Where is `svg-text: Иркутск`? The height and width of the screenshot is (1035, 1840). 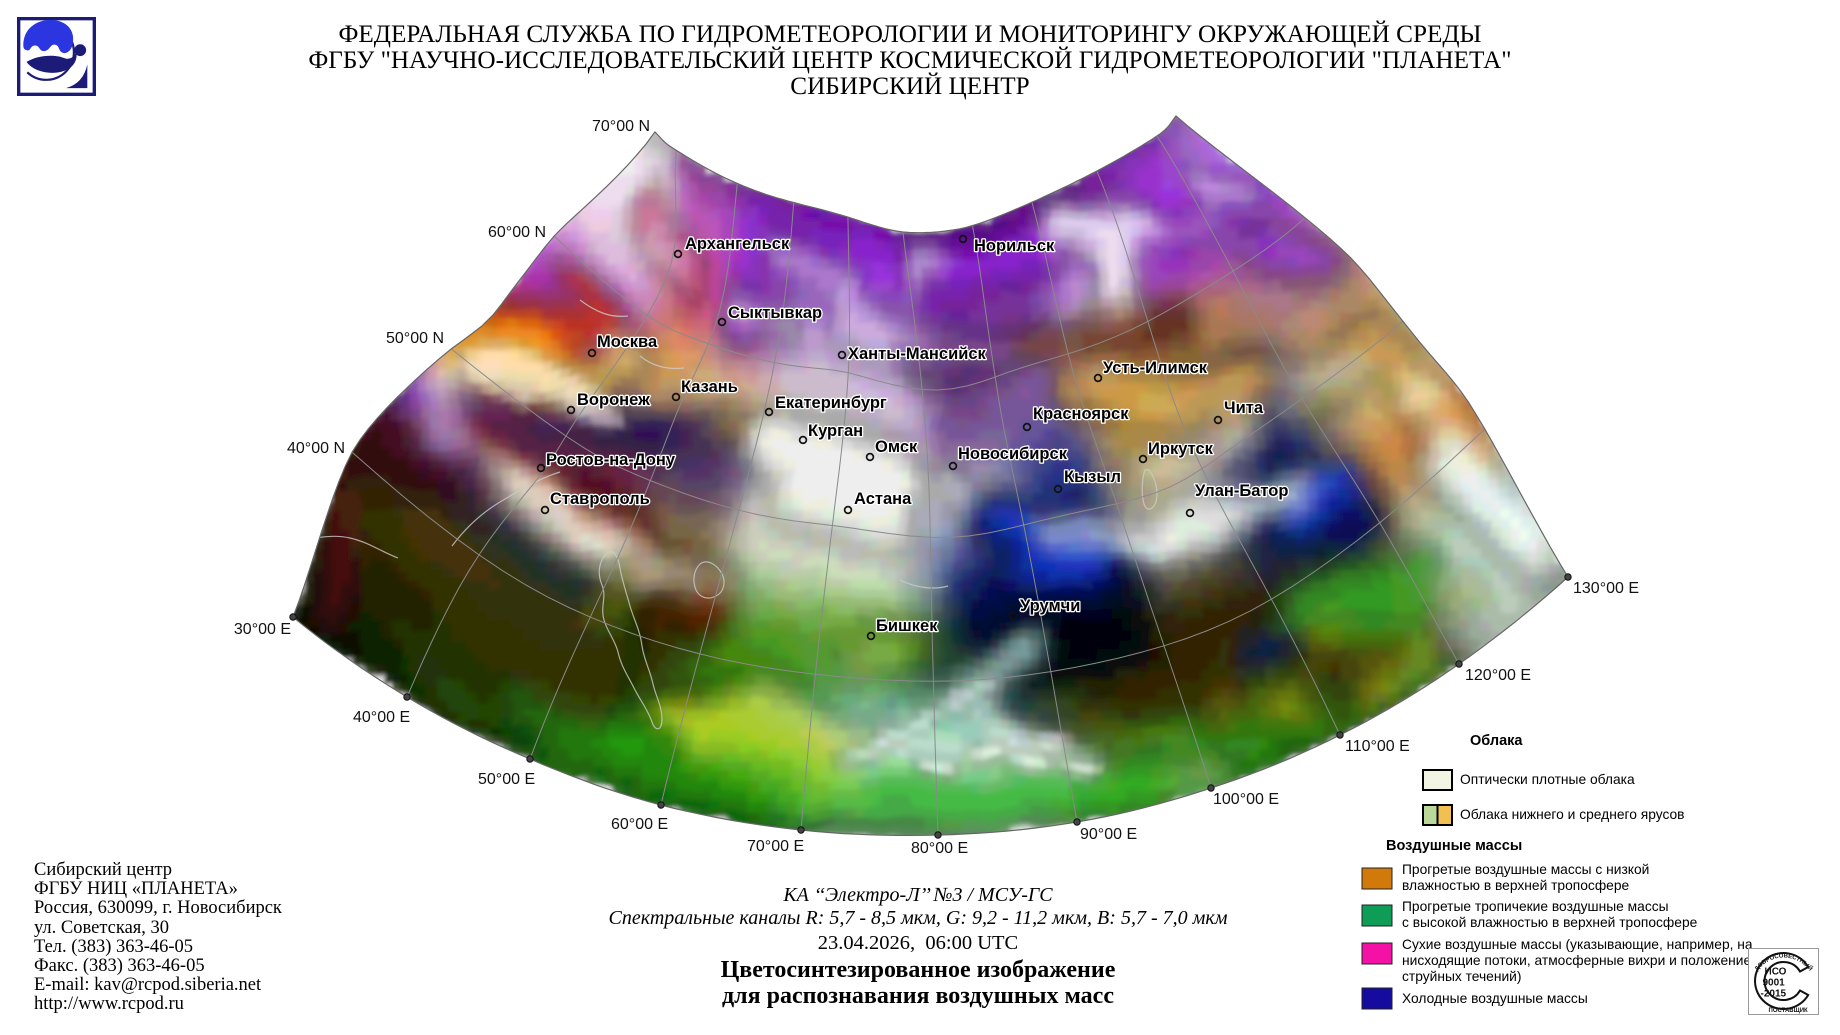
svg-text: Иркутск is located at coordinates (1181, 449).